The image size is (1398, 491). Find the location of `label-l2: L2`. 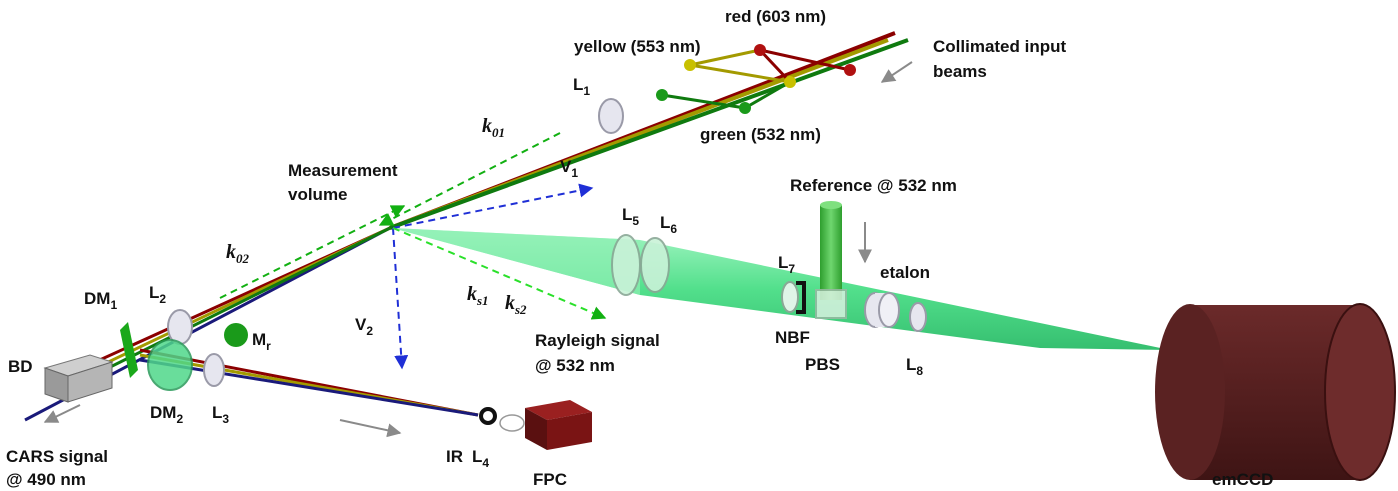

label-l2: L2 is located at coordinates (157, 294).